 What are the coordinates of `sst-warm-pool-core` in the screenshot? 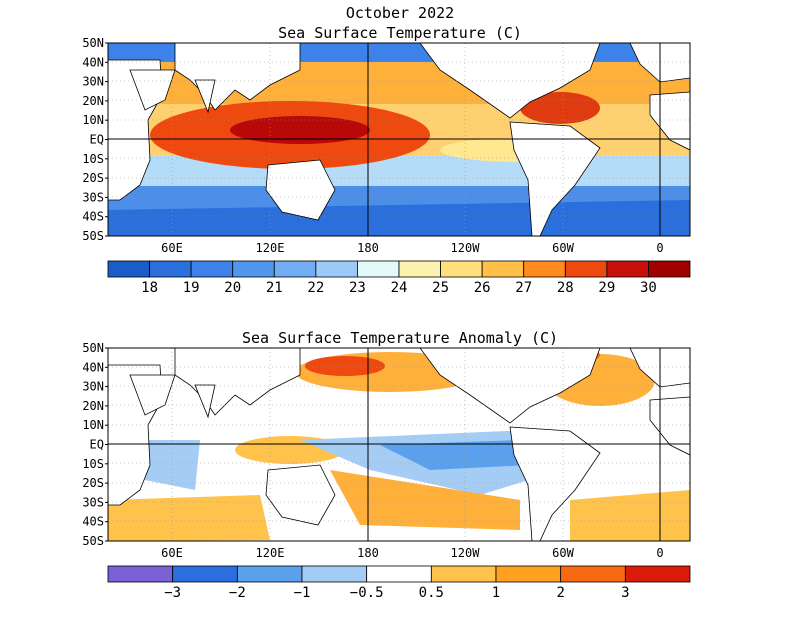 It's located at (300, 130).